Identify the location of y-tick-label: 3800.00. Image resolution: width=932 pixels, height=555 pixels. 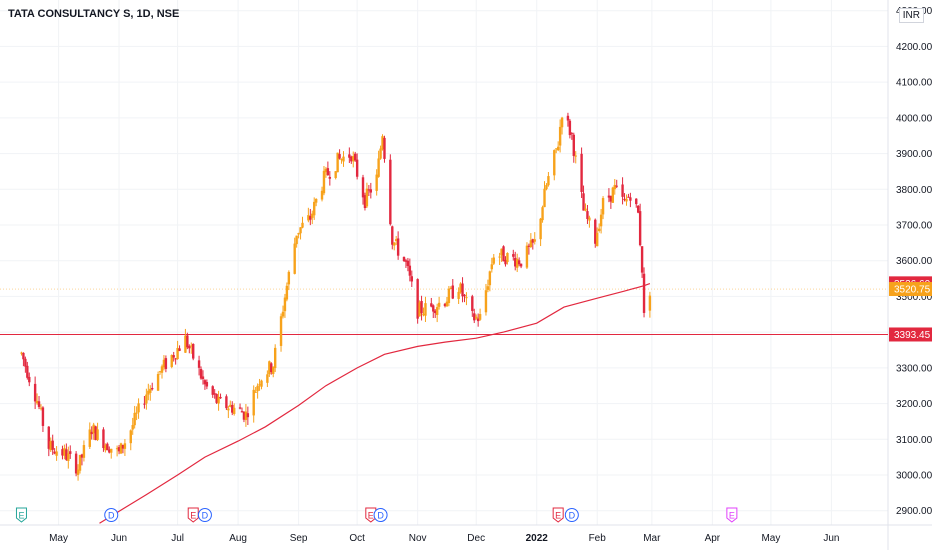
(914, 190).